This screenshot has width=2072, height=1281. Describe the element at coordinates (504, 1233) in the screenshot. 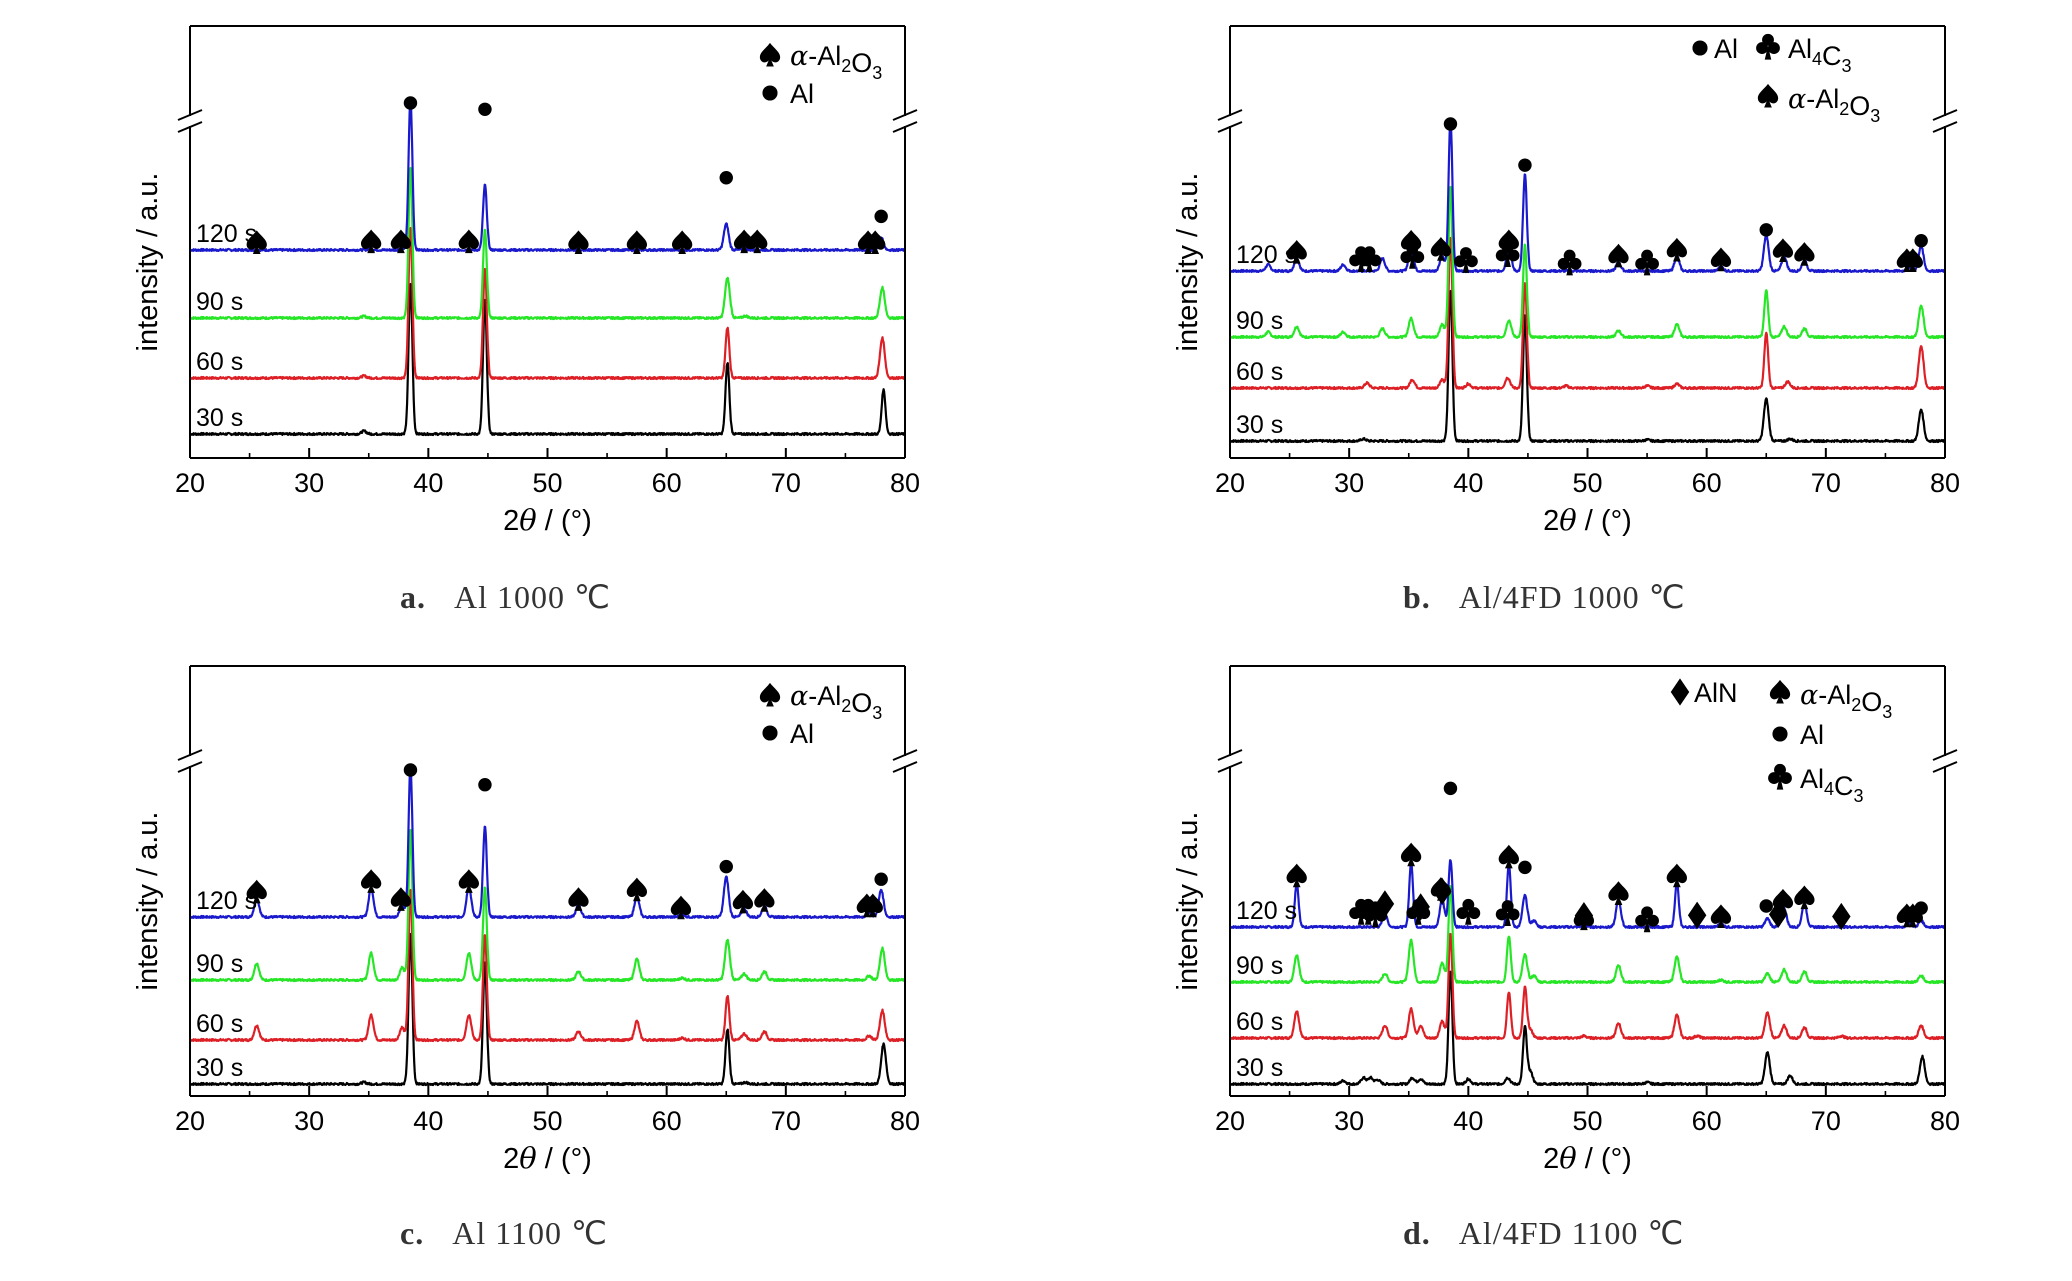

I see `caption-c: c. Al 1100 ℃` at that location.